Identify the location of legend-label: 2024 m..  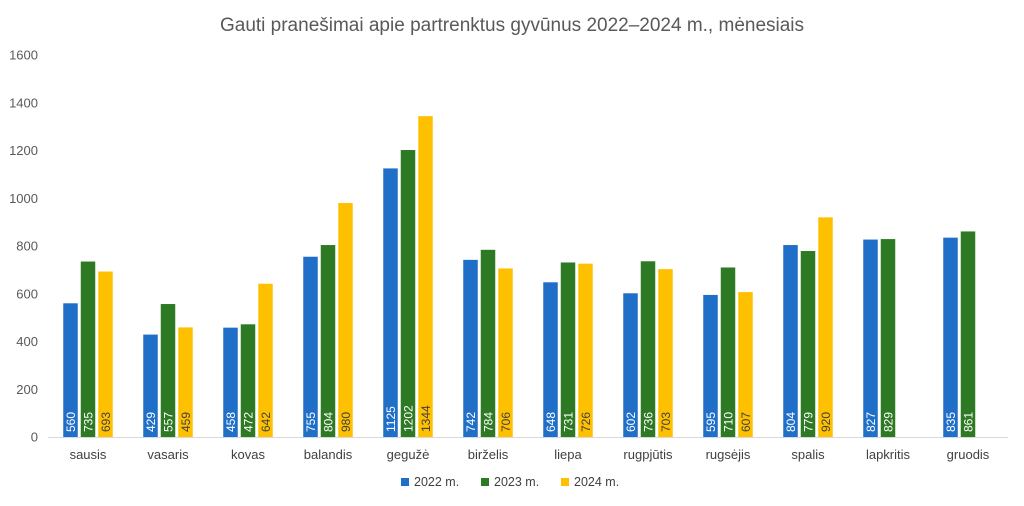
(596, 482).